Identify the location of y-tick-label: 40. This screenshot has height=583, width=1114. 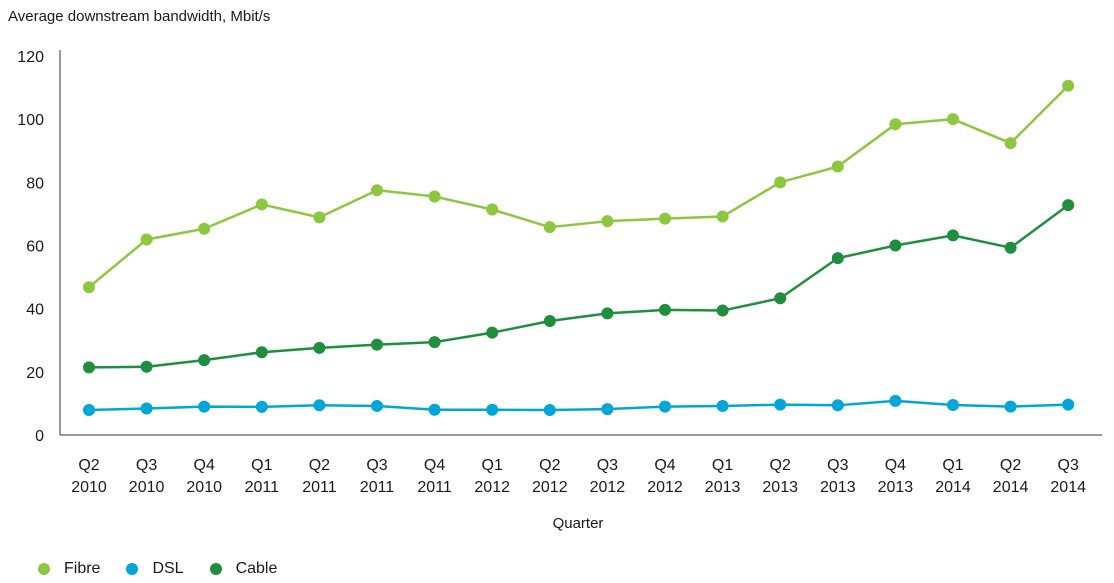
(35, 310).